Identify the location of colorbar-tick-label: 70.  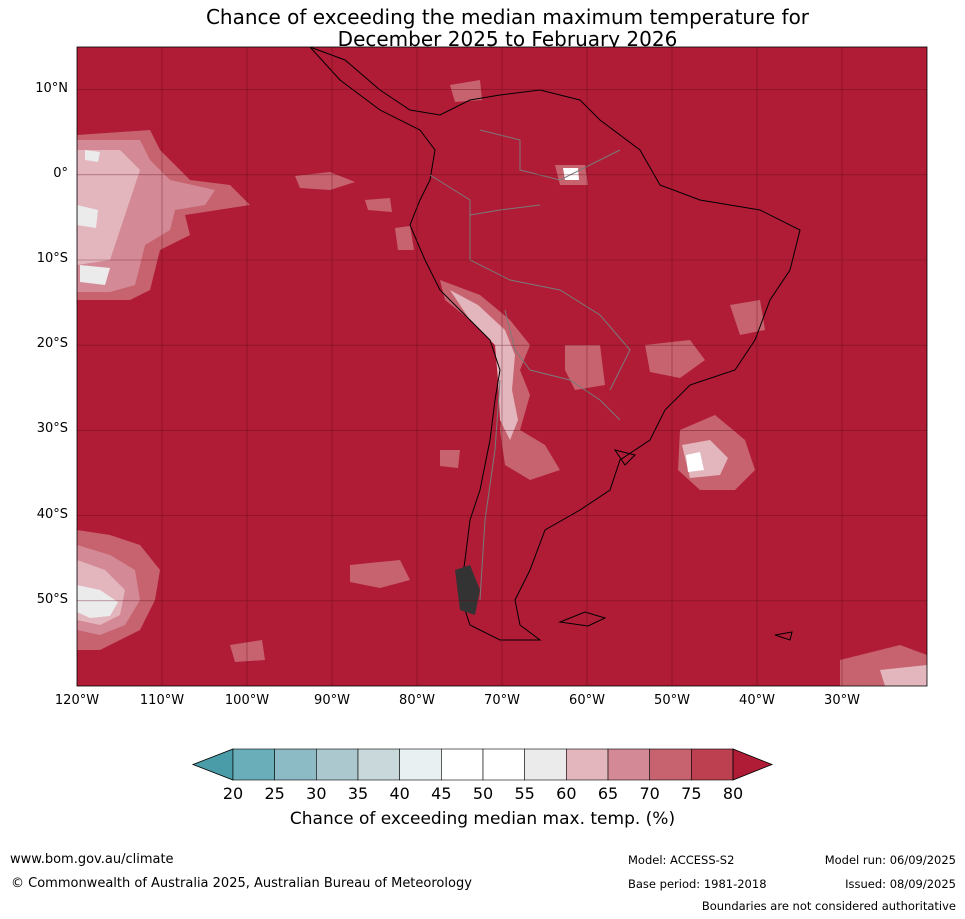
(649, 793).